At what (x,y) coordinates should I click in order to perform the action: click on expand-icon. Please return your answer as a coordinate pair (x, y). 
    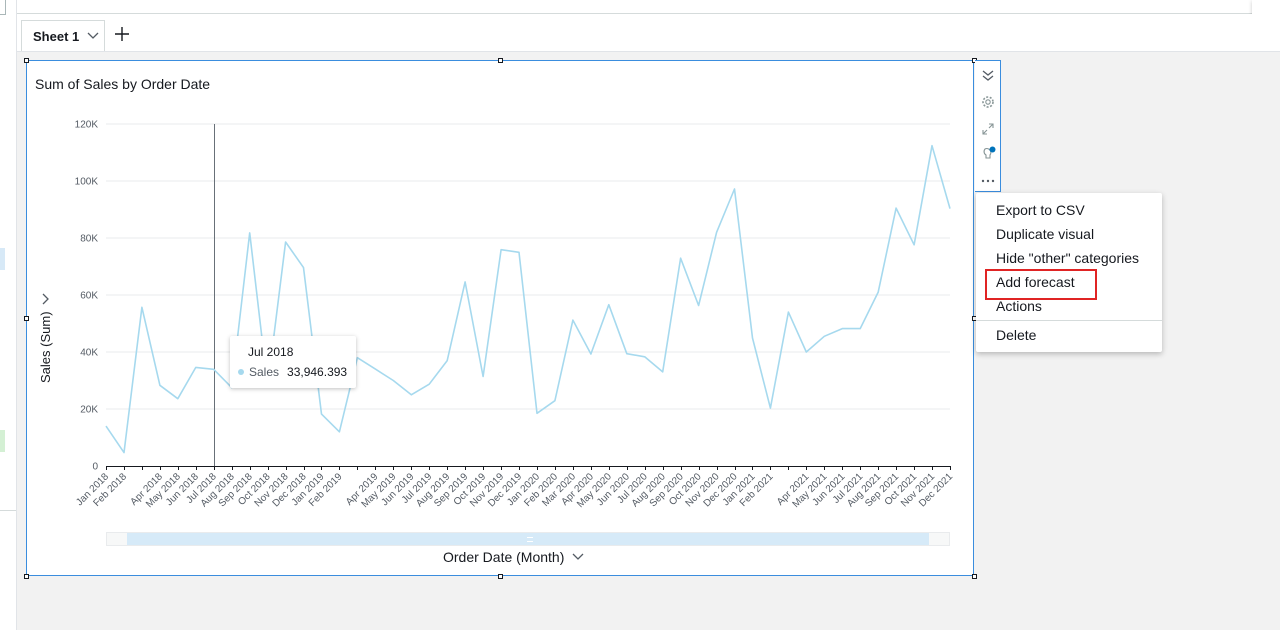
    Looking at the image, I should click on (988, 129).